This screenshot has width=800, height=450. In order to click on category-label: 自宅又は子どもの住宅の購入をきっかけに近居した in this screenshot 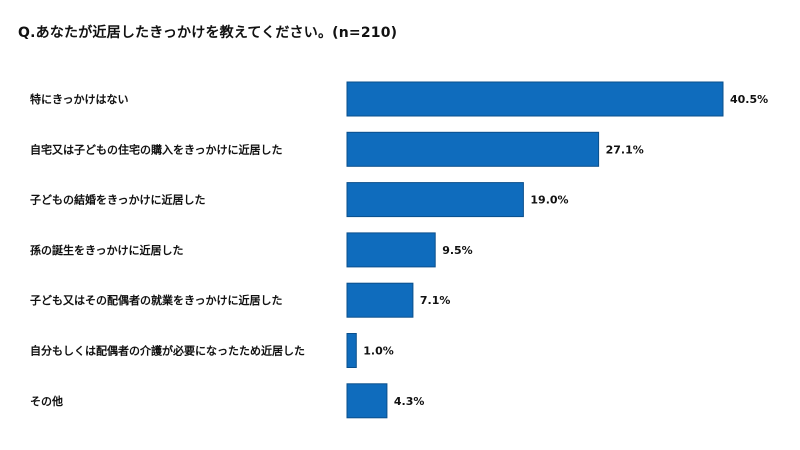, I will do `click(156, 149)`.